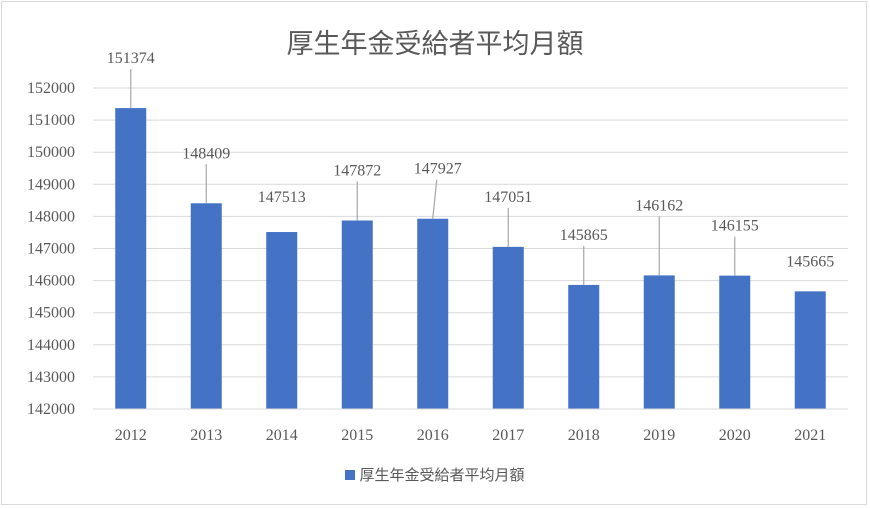 This screenshot has width=870, height=508. Describe the element at coordinates (659, 435) in the screenshot. I see `x-tick-label: 2019` at that location.